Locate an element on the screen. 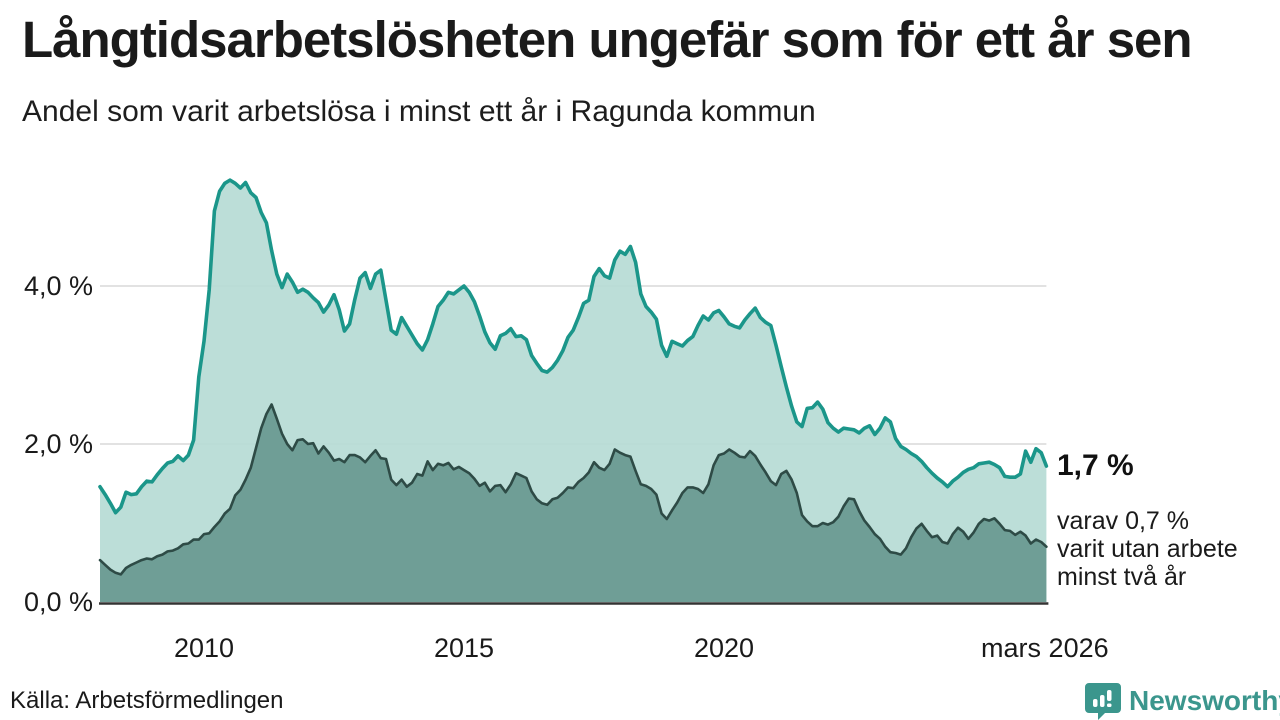 The height and width of the screenshot is (720, 1280). y-tick-label: 0,0 % is located at coordinates (58, 602).